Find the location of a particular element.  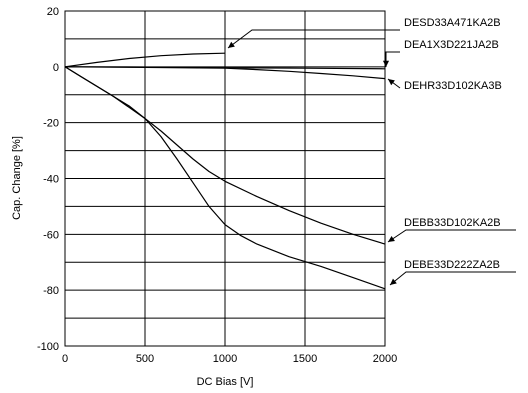

x-tick-labels: 0 500 1000 1500 2000 is located at coordinates (229, 359).